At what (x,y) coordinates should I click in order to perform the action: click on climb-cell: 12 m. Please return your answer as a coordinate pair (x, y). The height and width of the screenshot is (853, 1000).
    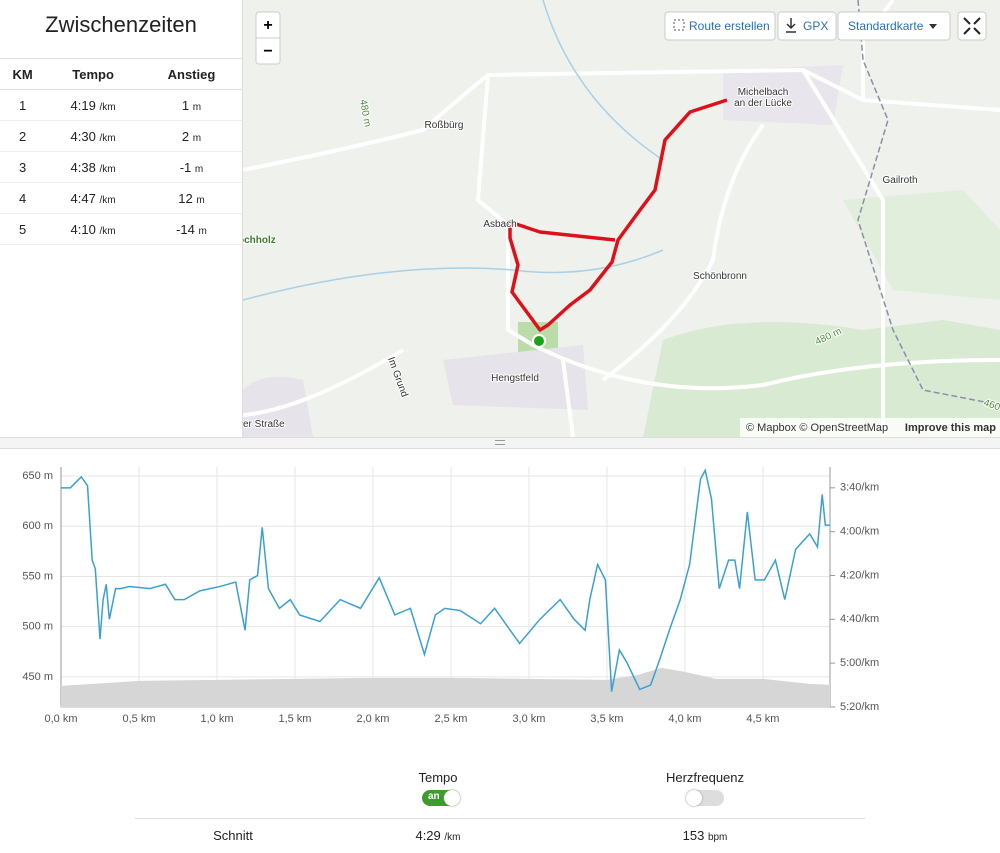
    Looking at the image, I should click on (191, 198).